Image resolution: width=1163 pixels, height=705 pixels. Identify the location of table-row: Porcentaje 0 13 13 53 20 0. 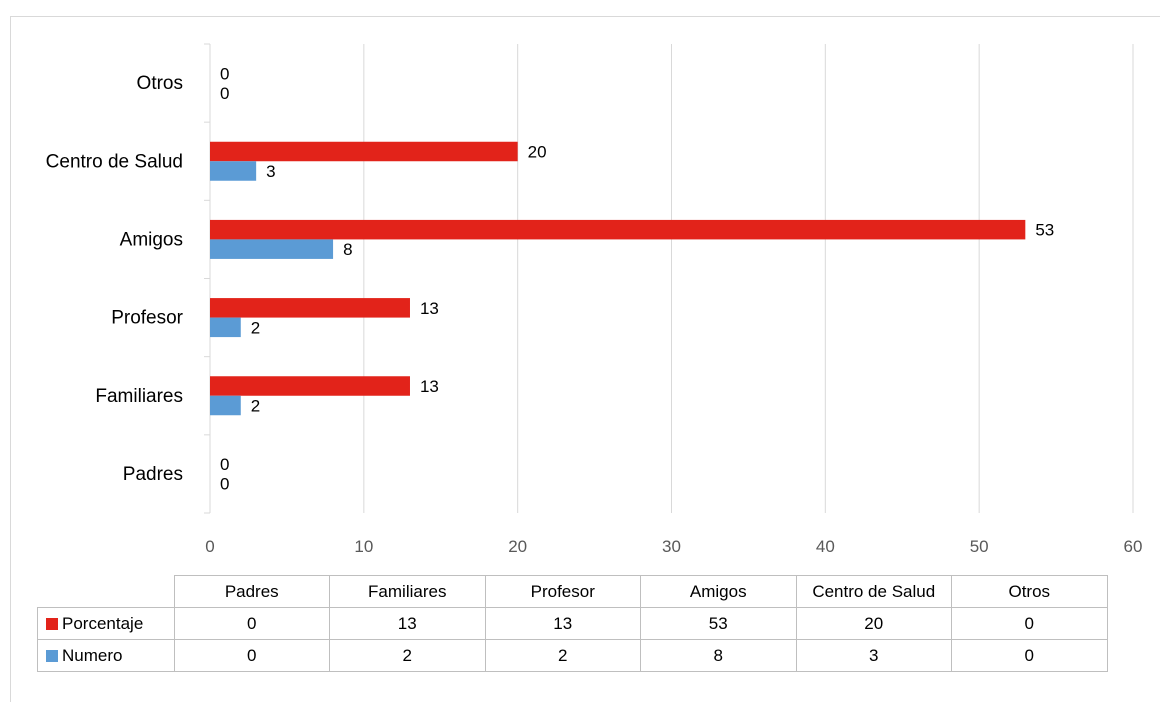
(572, 623).